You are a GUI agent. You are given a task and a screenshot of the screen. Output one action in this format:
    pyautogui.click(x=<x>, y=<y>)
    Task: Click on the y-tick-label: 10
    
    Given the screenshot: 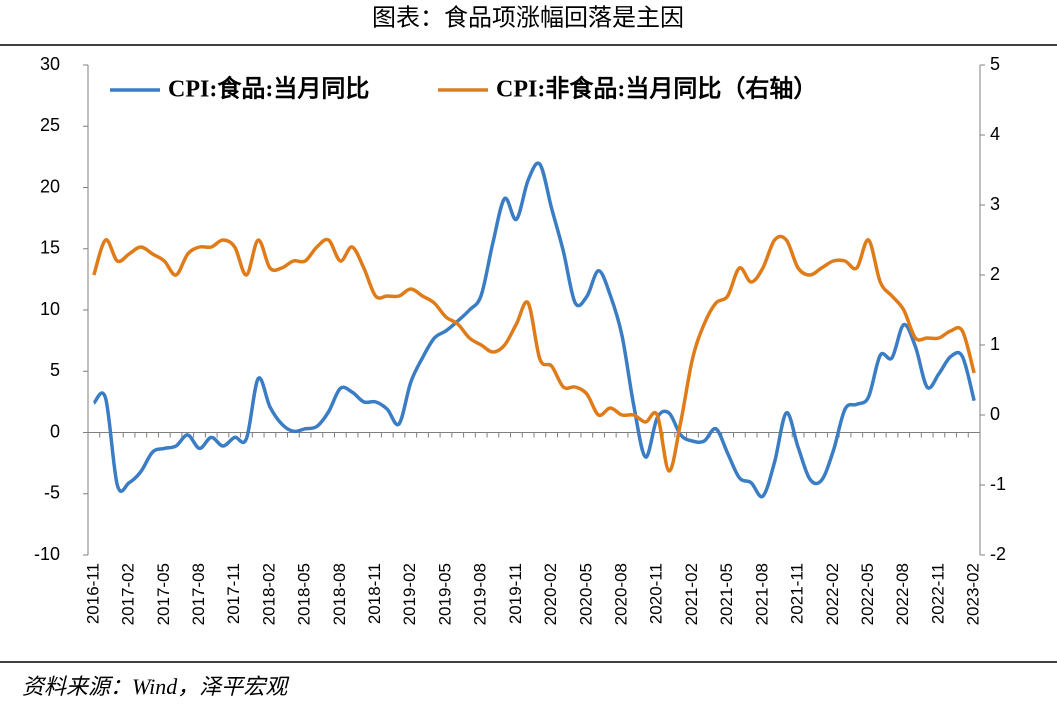 What is the action you would take?
    pyautogui.click(x=50, y=309)
    